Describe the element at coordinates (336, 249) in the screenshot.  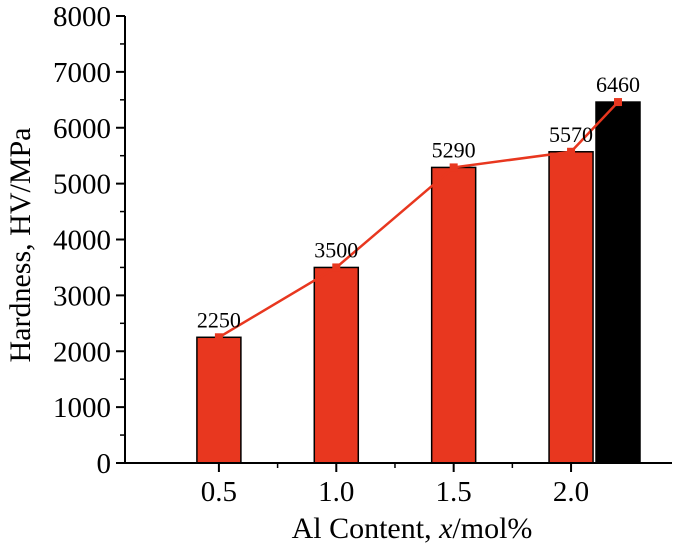
I see `data-label-2: 3500` at that location.